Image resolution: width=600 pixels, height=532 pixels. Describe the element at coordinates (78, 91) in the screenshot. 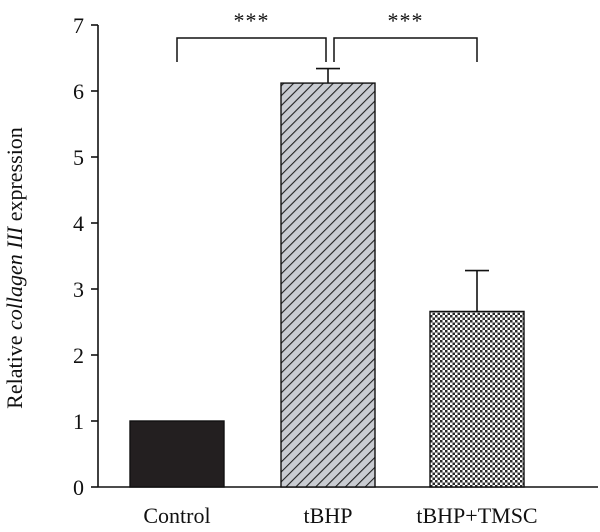

I see `y-tick-label: 6` at that location.